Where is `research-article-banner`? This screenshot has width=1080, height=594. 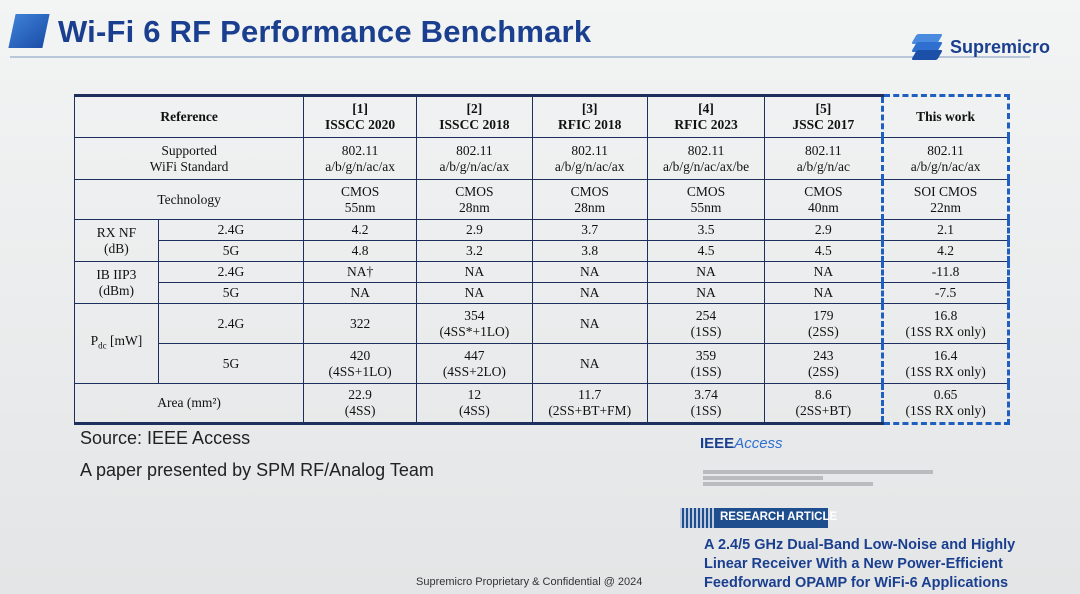 research-article-banner is located at coordinates (754, 518).